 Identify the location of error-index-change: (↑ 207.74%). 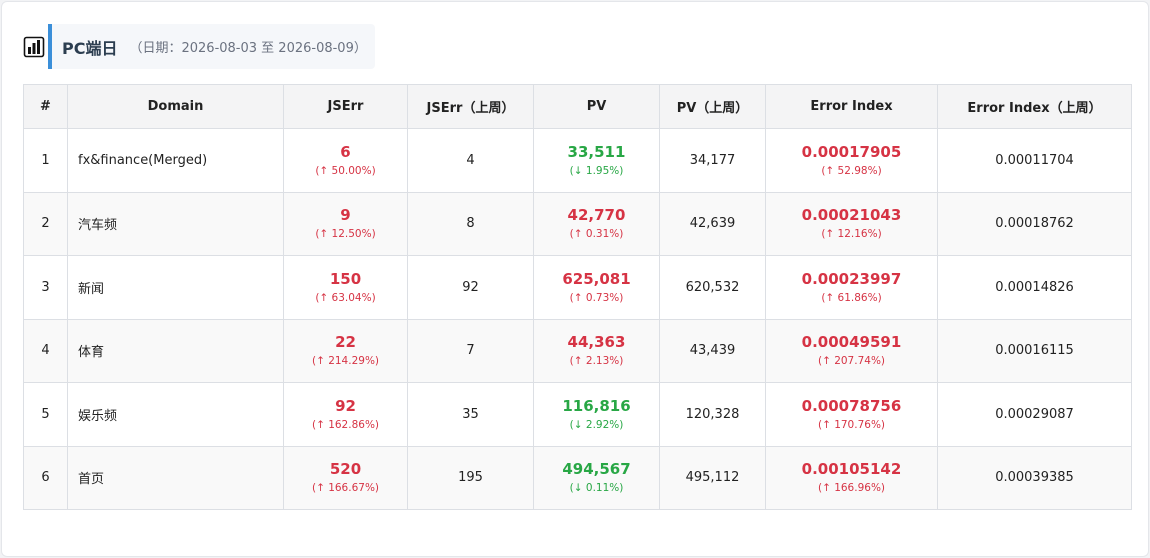
(851, 361).